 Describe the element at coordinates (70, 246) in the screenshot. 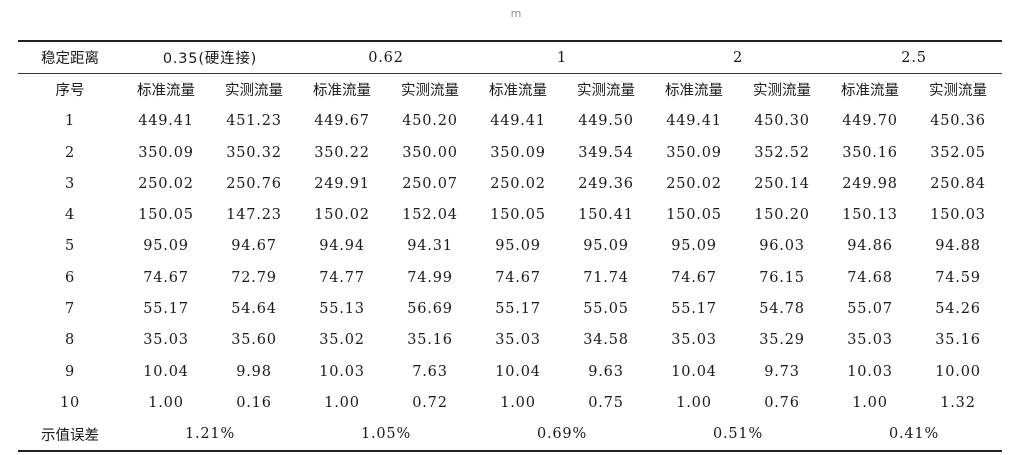

I see `row-index: 5` at that location.